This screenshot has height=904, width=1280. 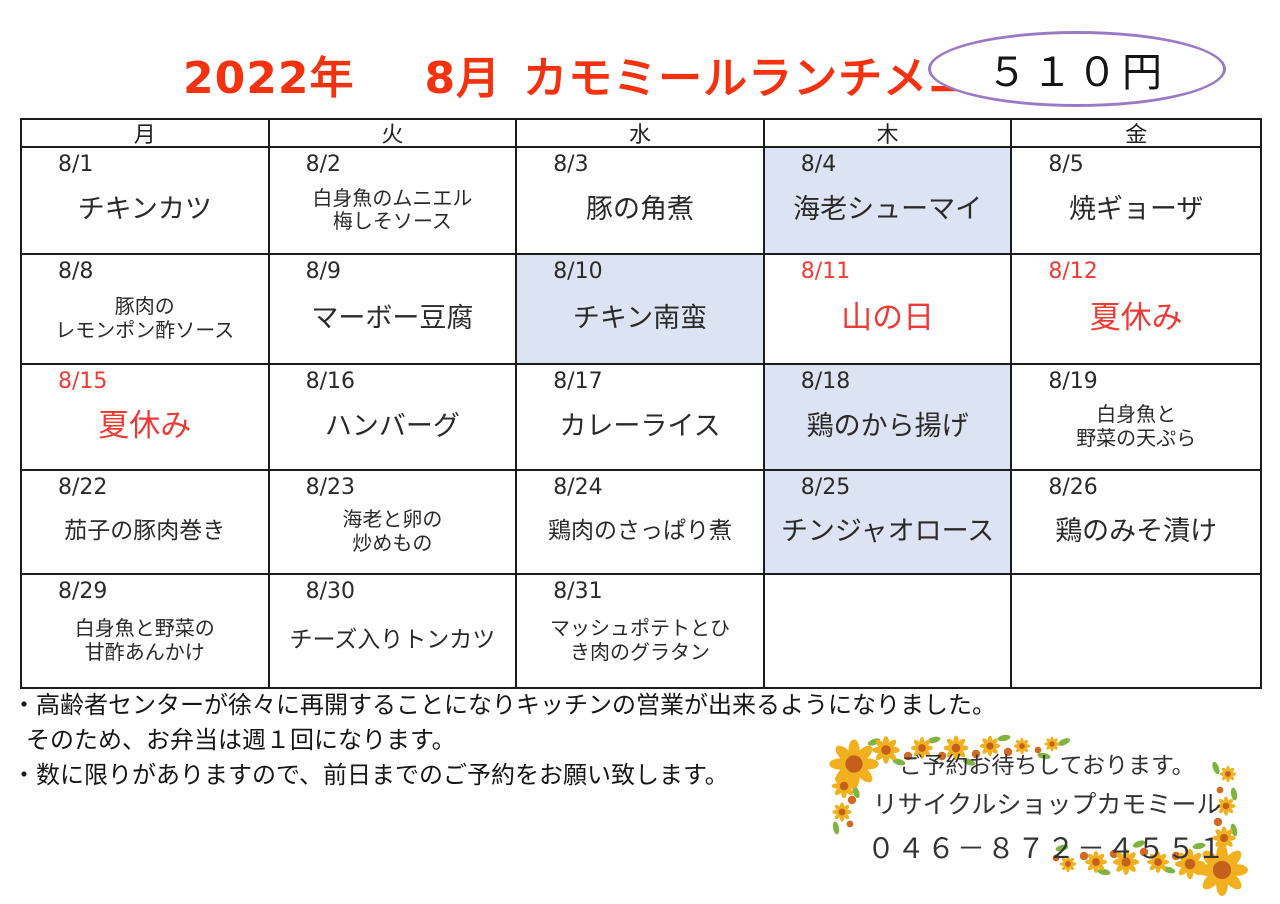 I want to click on calendar-day-cell: 8/30 チーズ入りトンカツ, so click(x=394, y=631).